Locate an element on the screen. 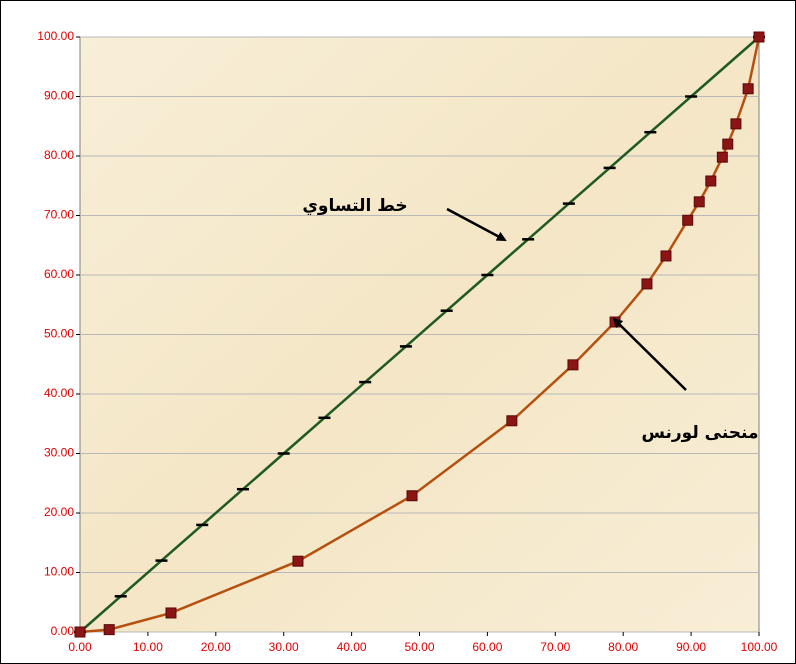 The image size is (796, 664). y-tick-label: 20.00 is located at coordinates (59, 512).